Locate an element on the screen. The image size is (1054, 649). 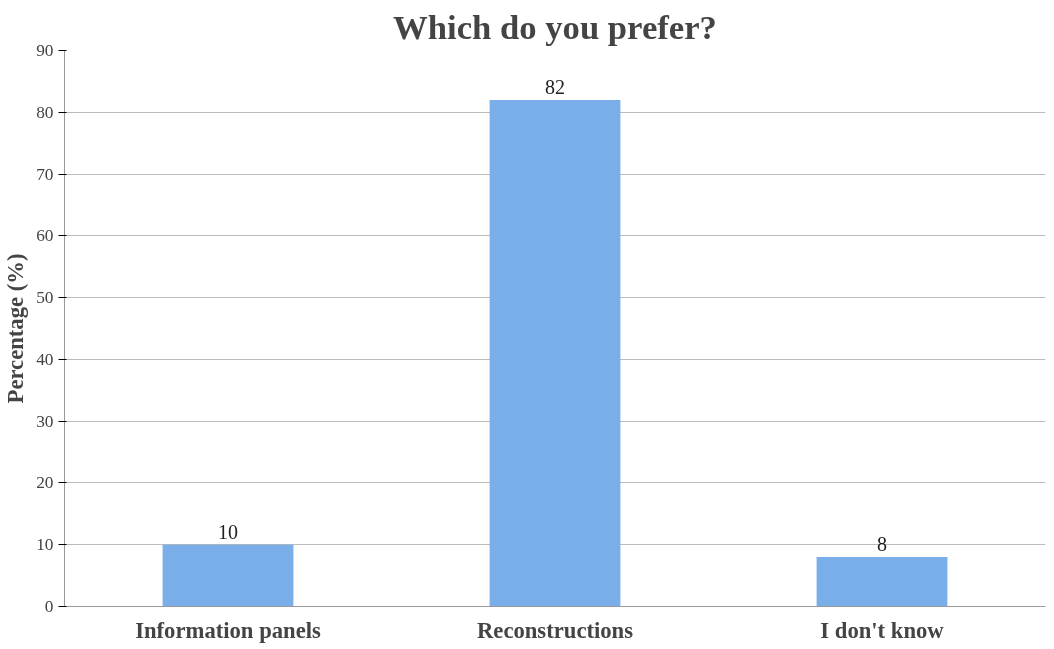
y-tick-label: 20 is located at coordinates (45, 483).